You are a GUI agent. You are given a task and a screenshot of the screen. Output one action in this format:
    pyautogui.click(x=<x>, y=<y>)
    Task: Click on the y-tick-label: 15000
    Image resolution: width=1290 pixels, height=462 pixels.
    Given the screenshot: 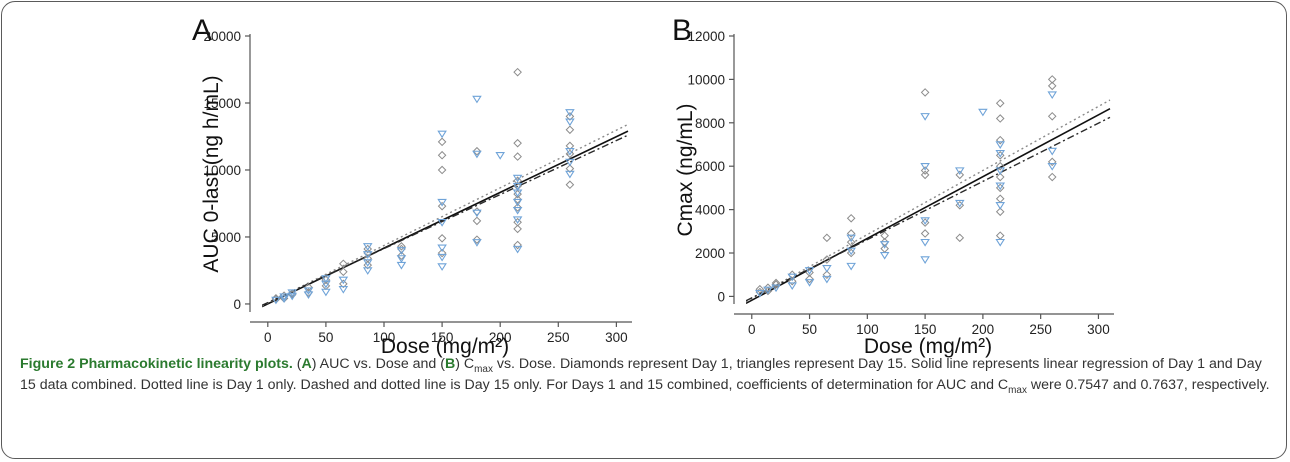 What is the action you would take?
    pyautogui.click(x=222, y=103)
    